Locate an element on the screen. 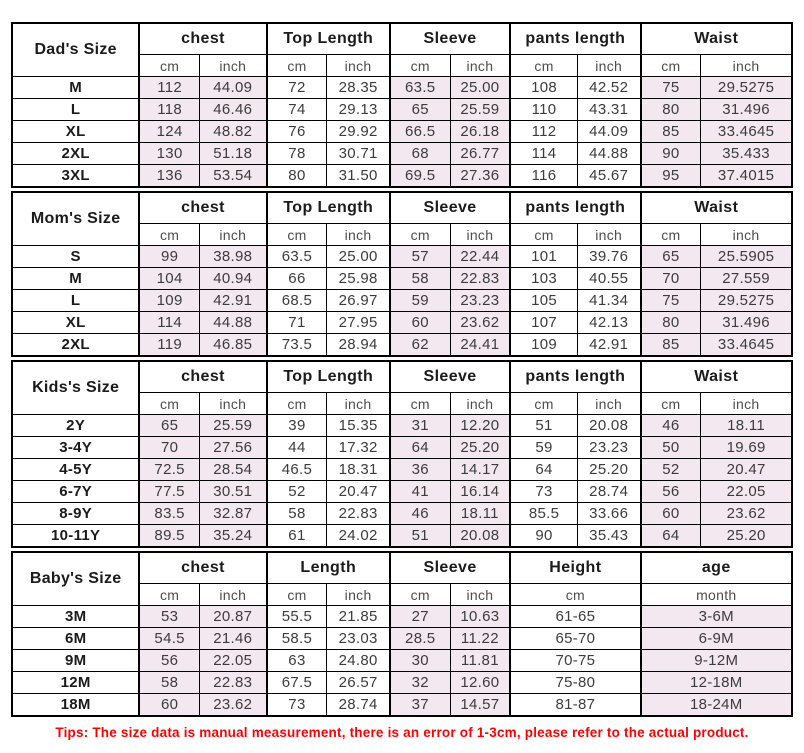 This screenshot has width=804, height=753. value-cell: 77.5 is located at coordinates (169, 491).